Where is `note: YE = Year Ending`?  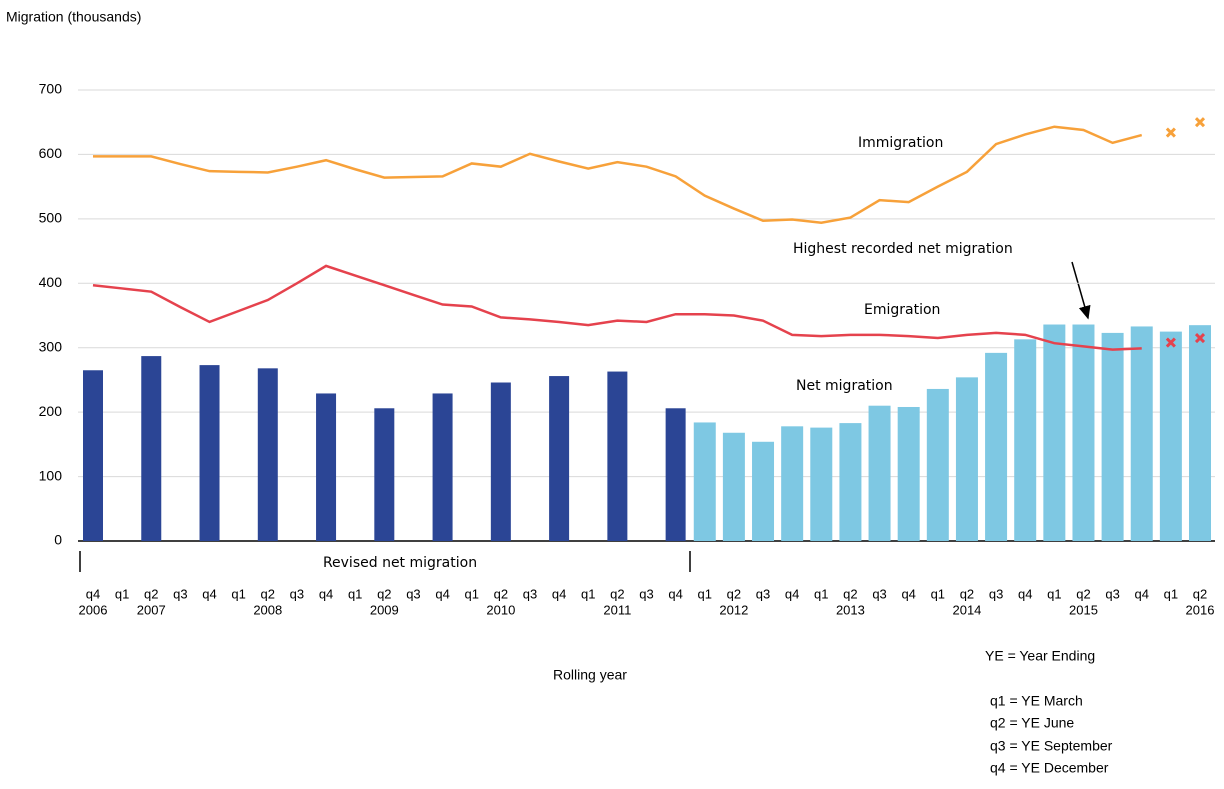
note: YE = Year Ending is located at coordinates (1040, 656).